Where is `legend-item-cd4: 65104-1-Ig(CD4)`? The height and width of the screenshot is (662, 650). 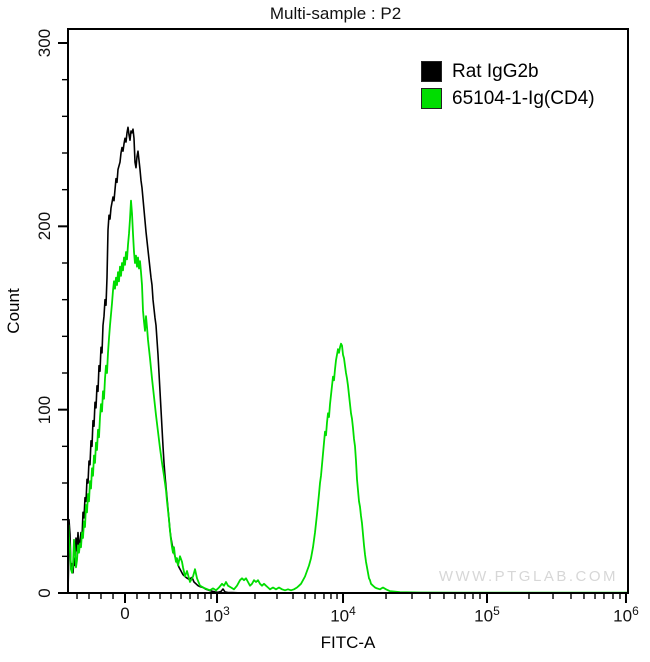 legend-item-cd4: 65104-1-Ig(CD4) is located at coordinates (508, 98).